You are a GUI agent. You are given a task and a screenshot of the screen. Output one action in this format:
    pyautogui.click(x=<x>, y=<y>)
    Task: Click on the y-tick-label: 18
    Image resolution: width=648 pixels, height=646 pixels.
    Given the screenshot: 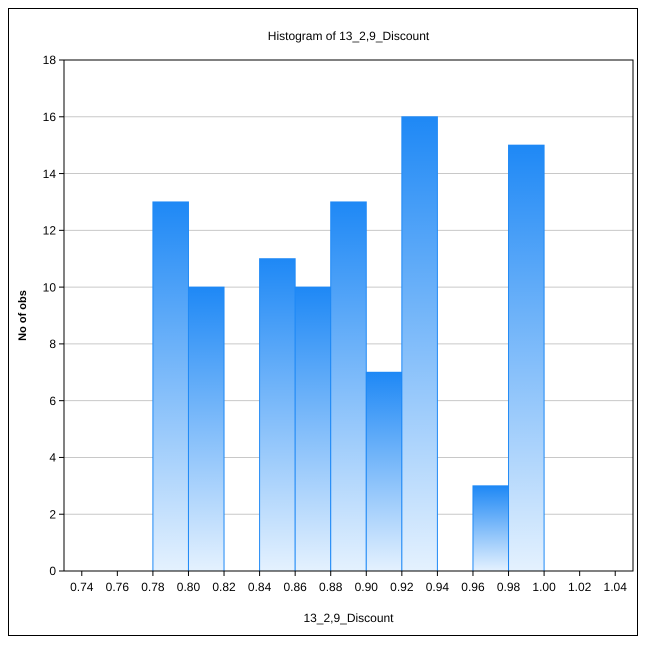 What is the action you would take?
    pyautogui.click(x=49, y=60)
    